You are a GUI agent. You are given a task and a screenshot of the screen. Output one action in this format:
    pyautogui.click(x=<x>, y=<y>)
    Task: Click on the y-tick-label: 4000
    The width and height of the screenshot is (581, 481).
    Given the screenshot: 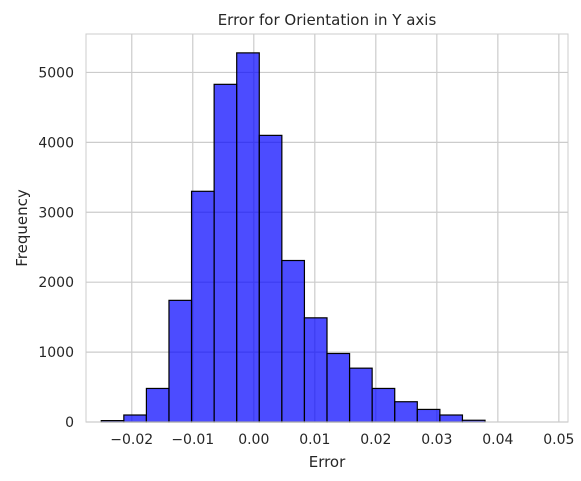 What is the action you would take?
    pyautogui.click(x=56, y=143)
    